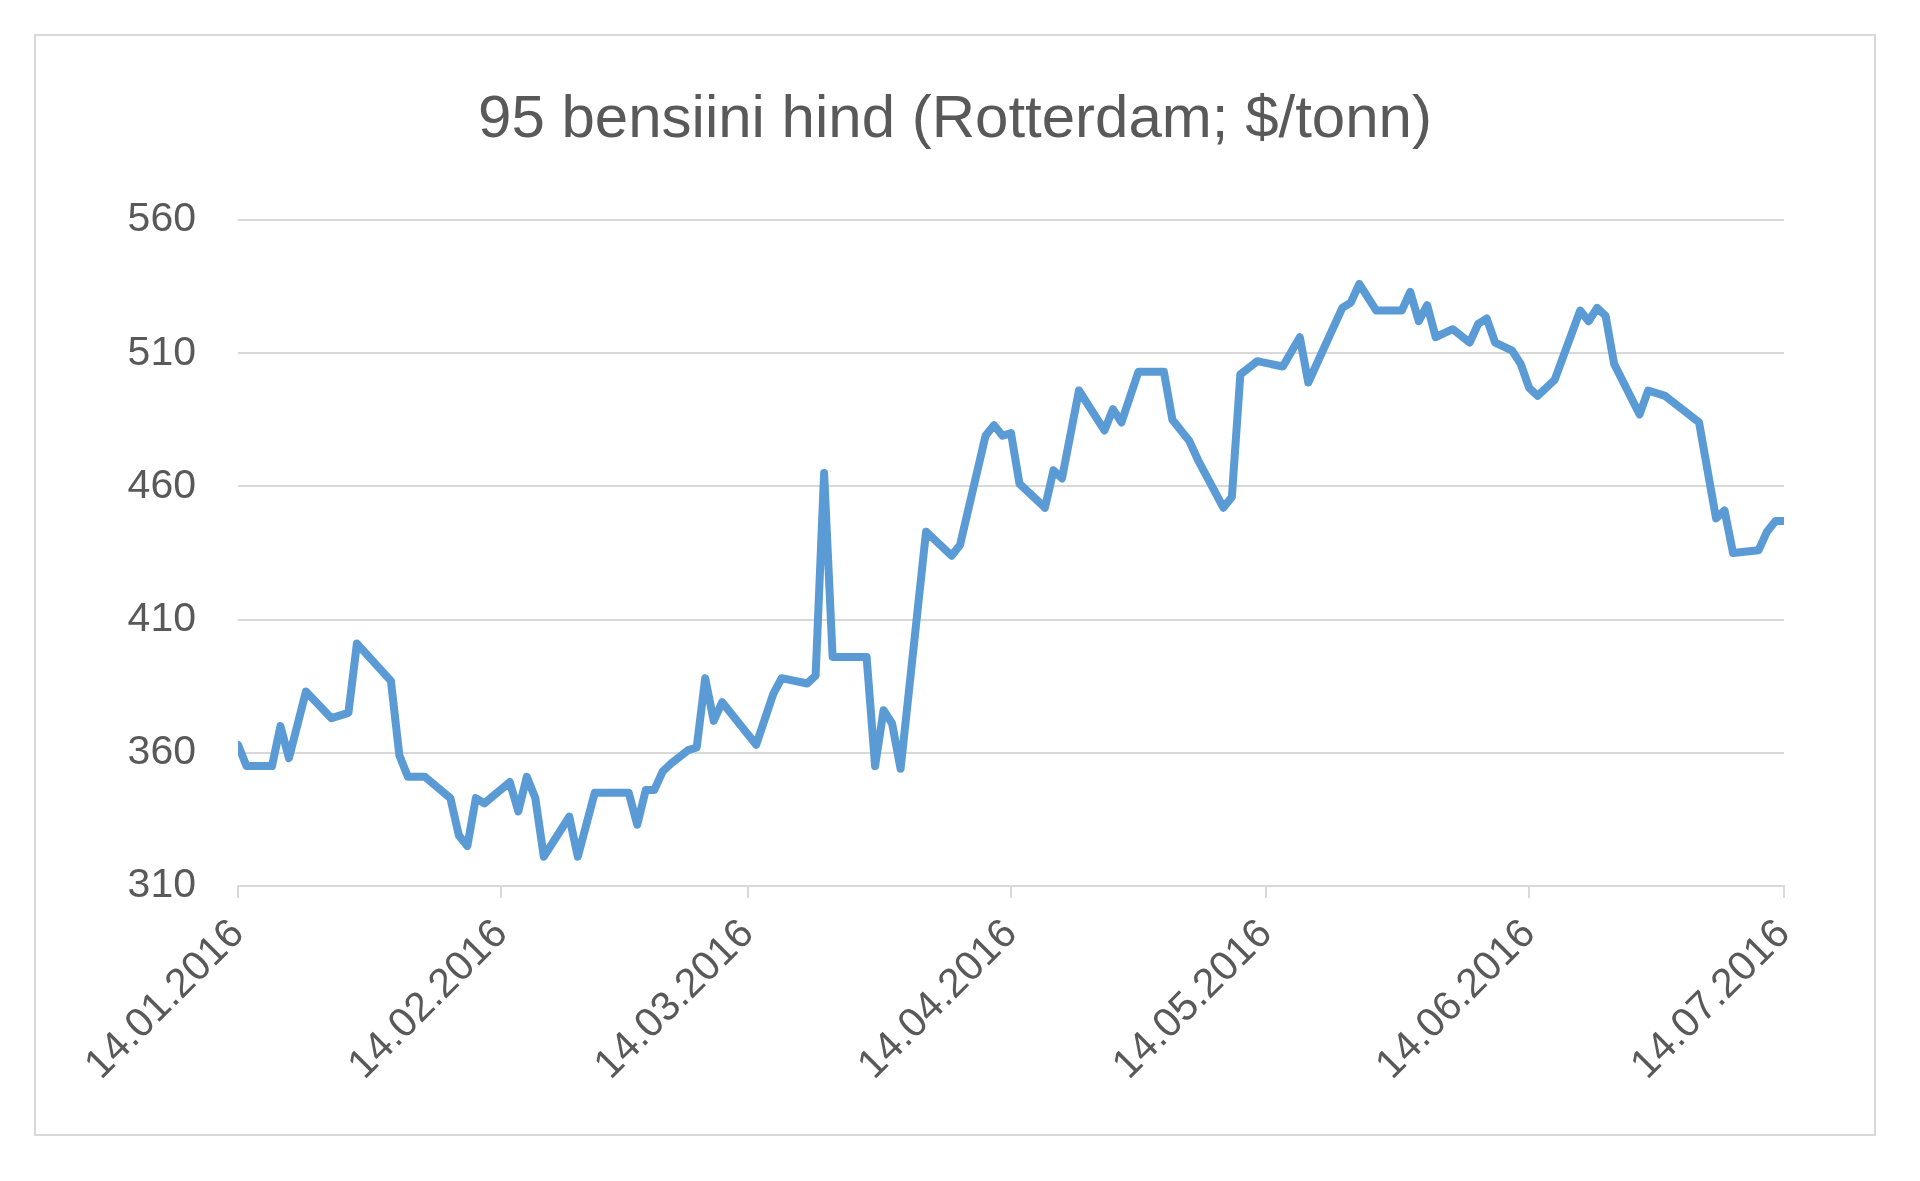 This screenshot has height=1181, width=1920. What do you see at coordinates (161, 750) in the screenshot?
I see `y-tick-label: 360` at bounding box center [161, 750].